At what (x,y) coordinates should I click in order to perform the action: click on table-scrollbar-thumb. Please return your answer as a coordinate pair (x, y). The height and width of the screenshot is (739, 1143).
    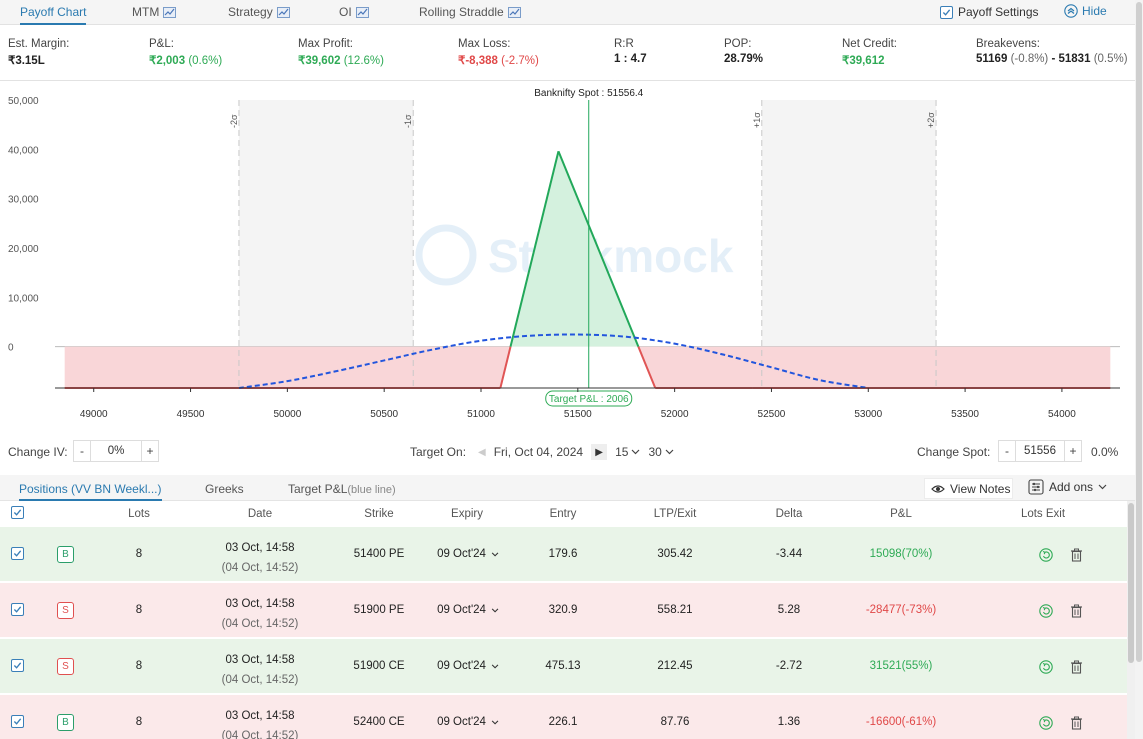
    Looking at the image, I should click on (1131, 583).